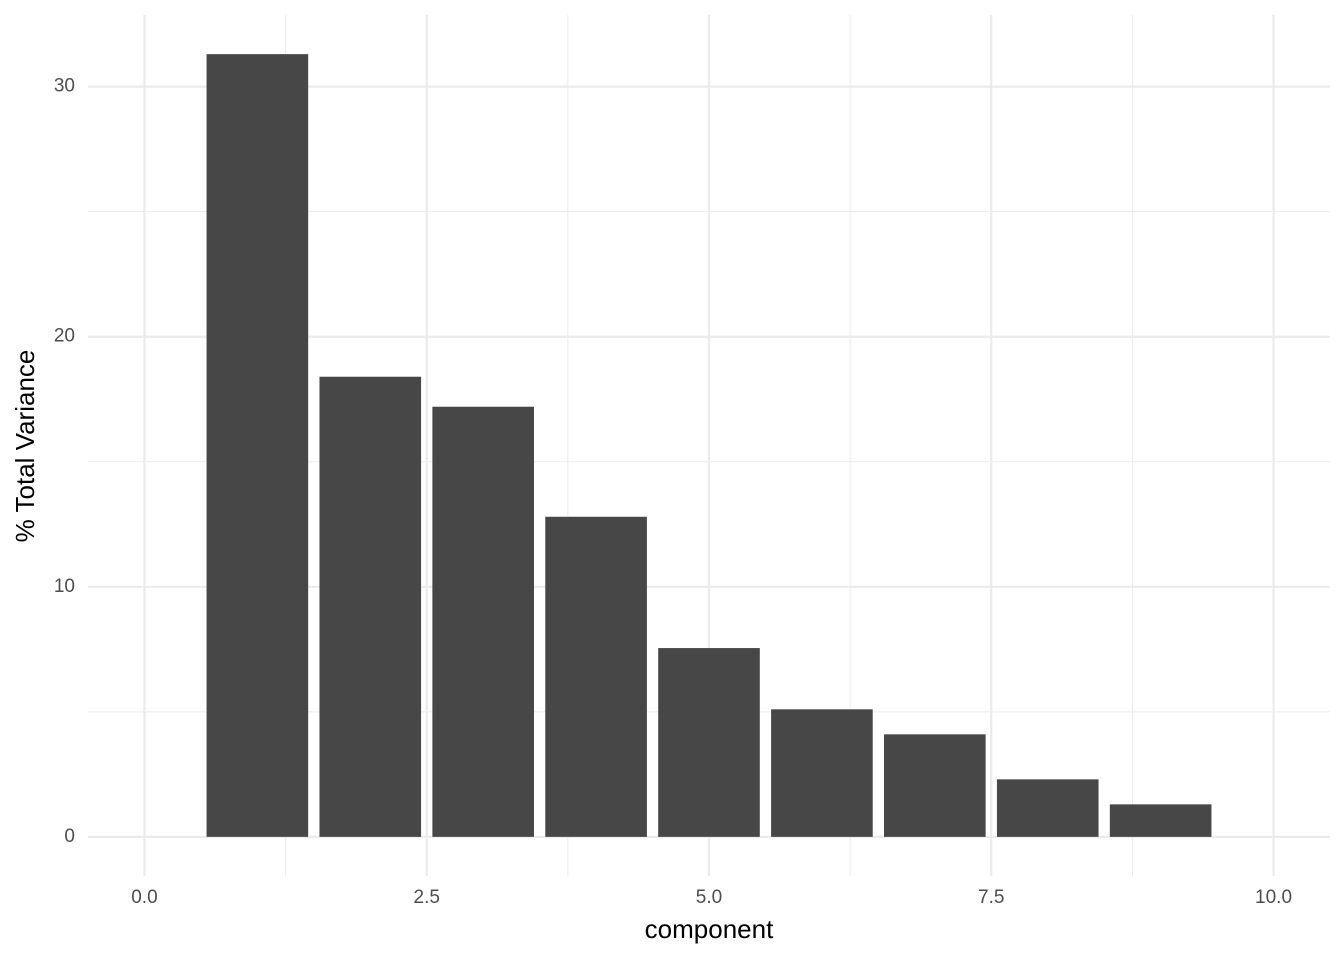  What do you see at coordinates (709, 897) in the screenshot?
I see `x-tick-label: 5.0` at bounding box center [709, 897].